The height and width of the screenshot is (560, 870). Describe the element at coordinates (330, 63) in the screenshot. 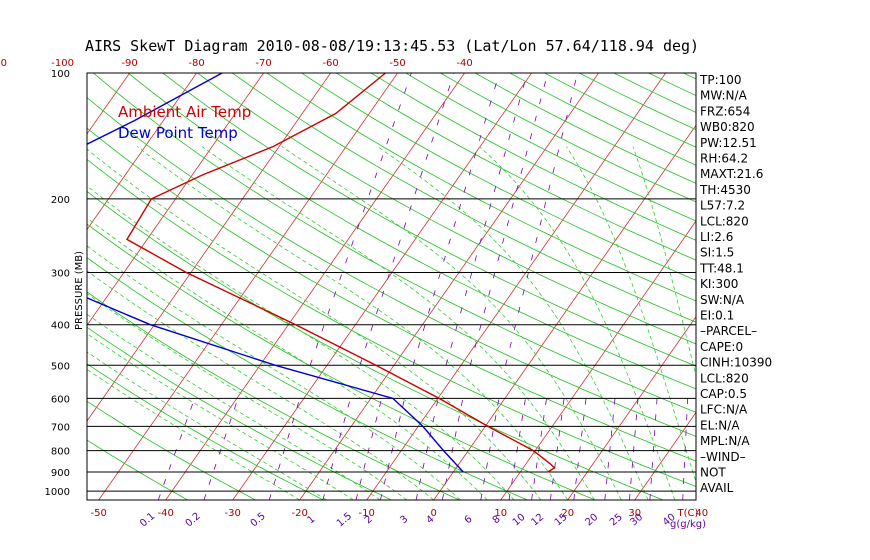

I see `top-temp-tick-label: -60` at that location.